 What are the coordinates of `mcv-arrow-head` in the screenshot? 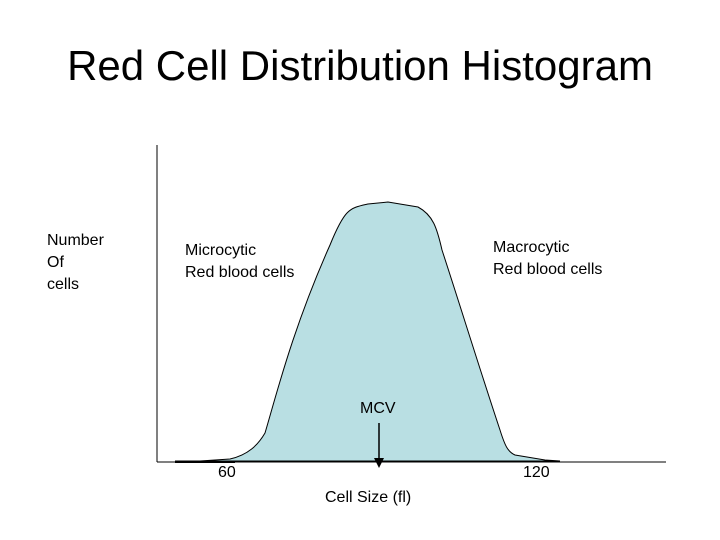 It's located at (379, 463).